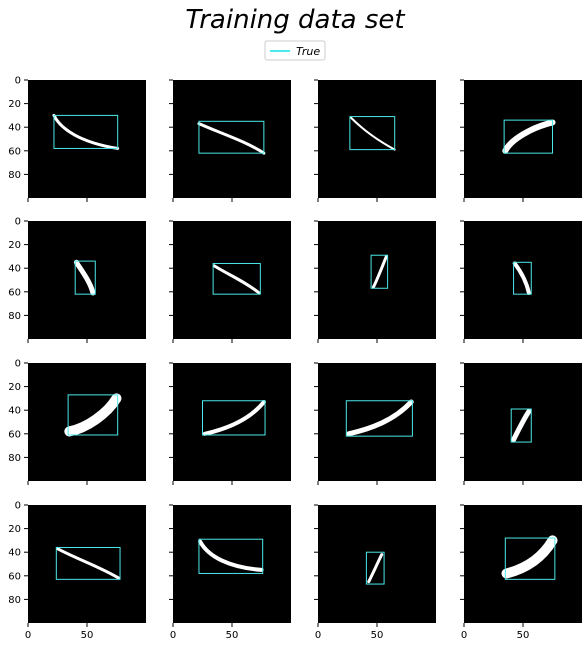  I want to click on panel-1-1: 0 20 40 60 80, so click(77, 139).